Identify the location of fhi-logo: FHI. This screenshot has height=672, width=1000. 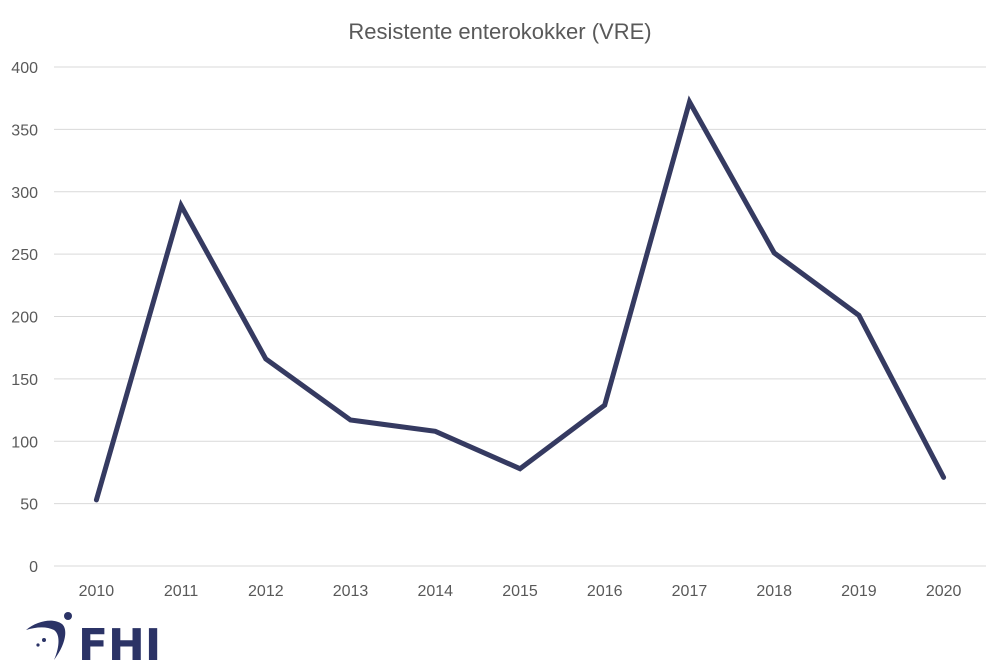
(93, 638).